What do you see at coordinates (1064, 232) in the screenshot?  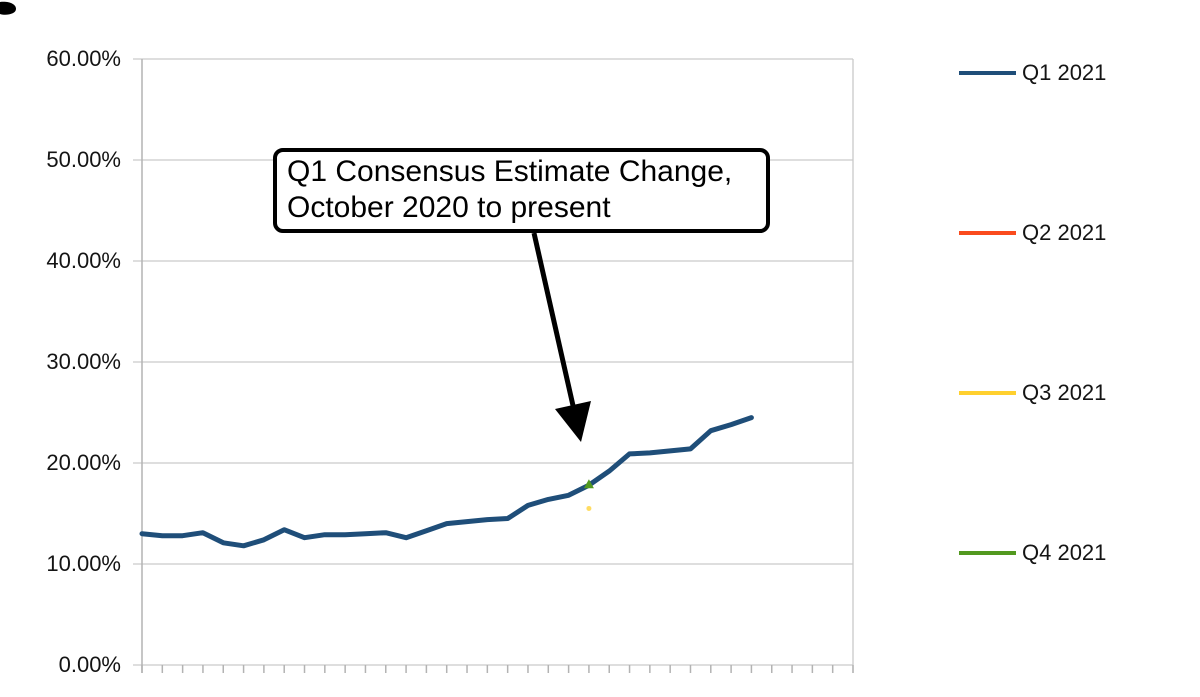 I see `legend-label: Q2 2021` at bounding box center [1064, 232].